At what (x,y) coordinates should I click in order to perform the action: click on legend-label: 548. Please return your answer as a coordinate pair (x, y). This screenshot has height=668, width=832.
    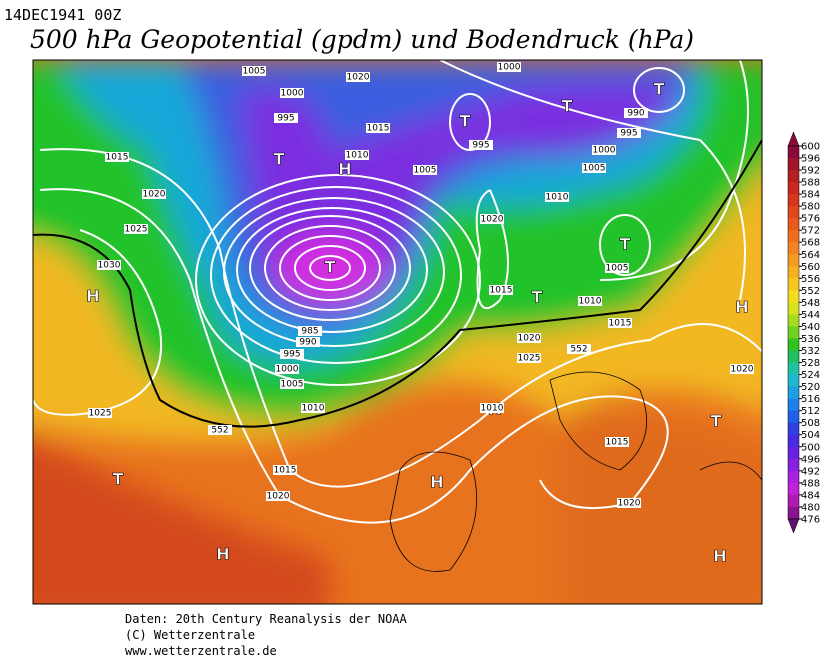
    Looking at the image, I should click on (810, 303).